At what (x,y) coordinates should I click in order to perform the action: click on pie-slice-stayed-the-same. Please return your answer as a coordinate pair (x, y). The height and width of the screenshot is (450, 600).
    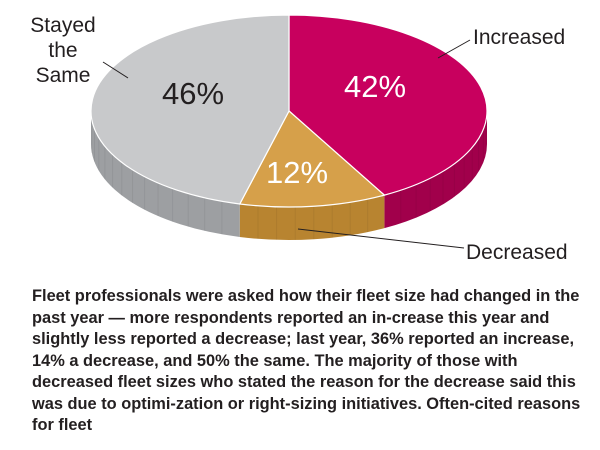
    Looking at the image, I should click on (190, 109).